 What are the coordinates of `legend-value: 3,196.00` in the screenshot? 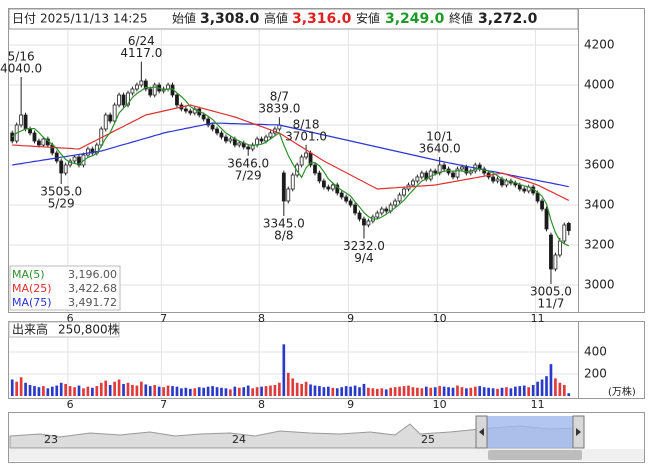 It's located at (92, 274).